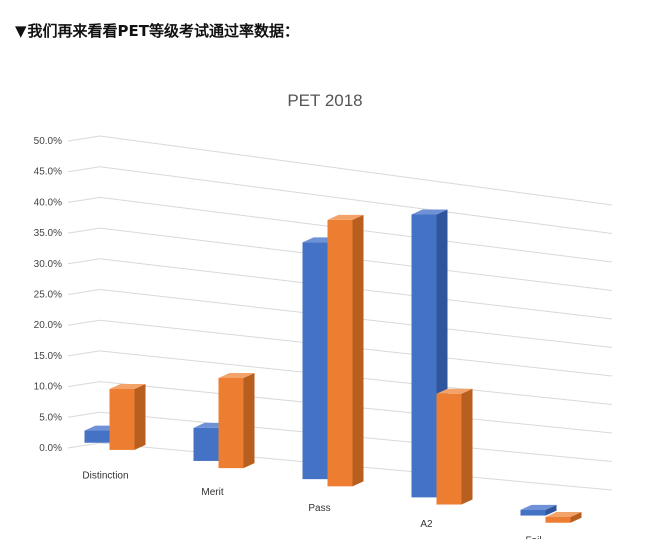 The width and height of the screenshot is (654, 539). What do you see at coordinates (48, 202) in the screenshot?
I see `y-tick-label: 40.0%` at bounding box center [48, 202].